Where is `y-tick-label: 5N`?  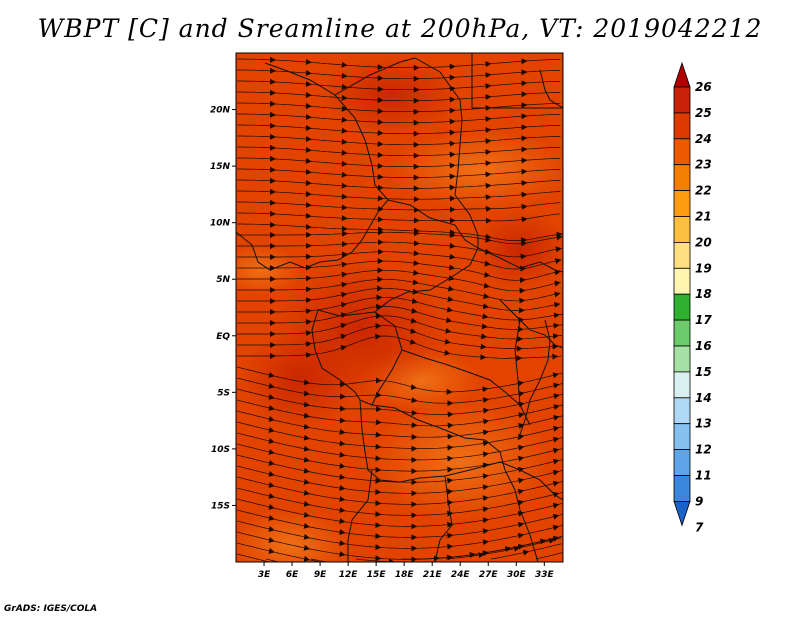 y-tick-label: 5N is located at coordinates (223, 280).